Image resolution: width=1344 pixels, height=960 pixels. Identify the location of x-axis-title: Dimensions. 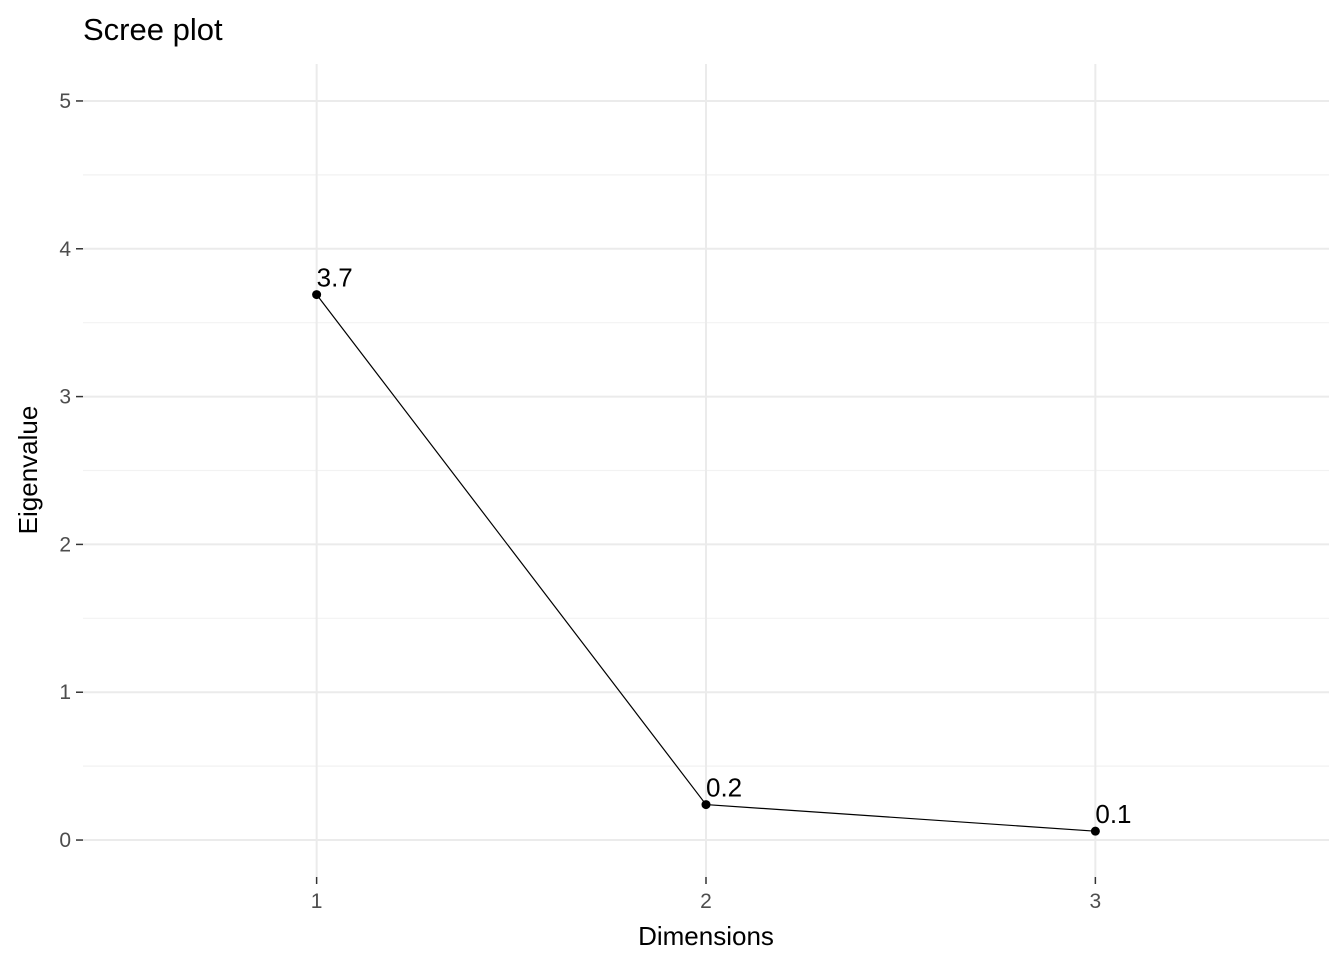
(706, 936).